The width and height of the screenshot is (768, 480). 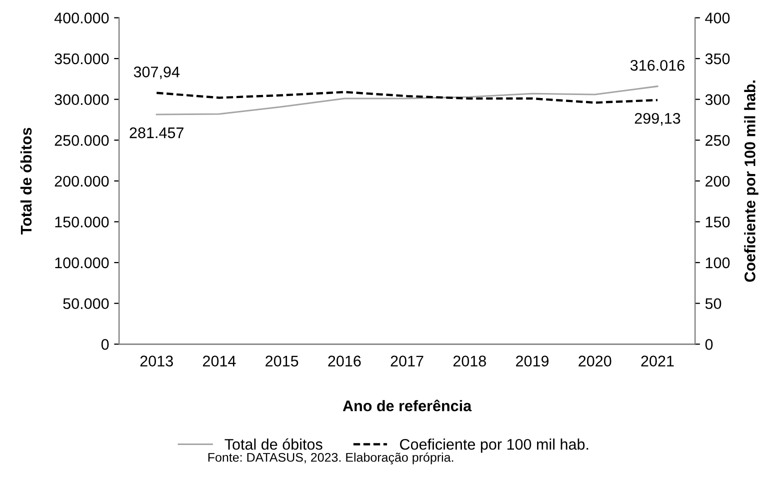 What do you see at coordinates (331, 458) in the screenshot?
I see `source-note: Fonte: DATASUS, 2023. Elaboração própria.` at bounding box center [331, 458].